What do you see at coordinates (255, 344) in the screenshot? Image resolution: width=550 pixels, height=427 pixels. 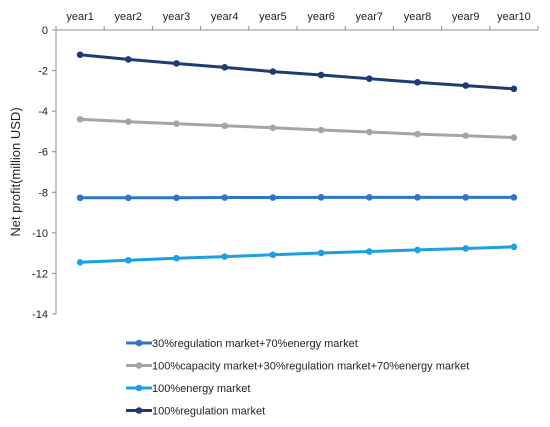 I see `legend-label: 30%regulation market+70%energy market` at bounding box center [255, 344].